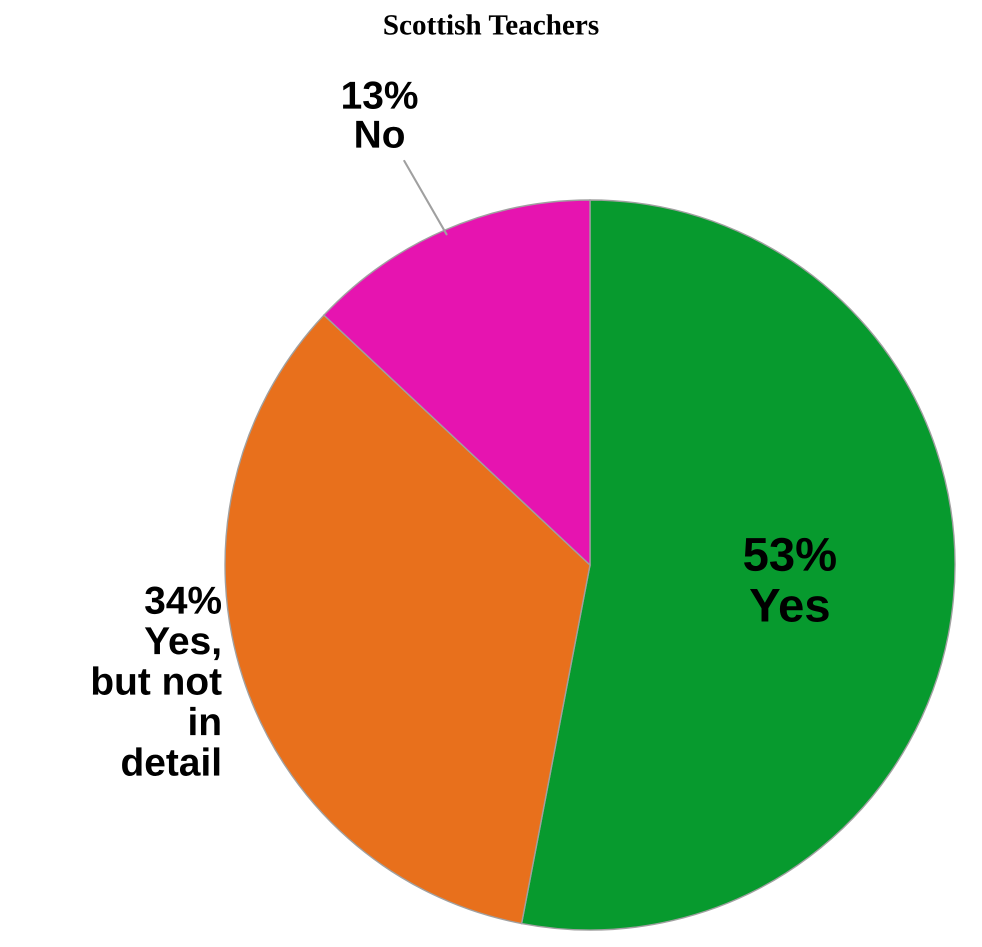 The height and width of the screenshot is (947, 982). Describe the element at coordinates (157, 701) in the screenshot. I see `slice-label: Yes, but not in detail` at that location.